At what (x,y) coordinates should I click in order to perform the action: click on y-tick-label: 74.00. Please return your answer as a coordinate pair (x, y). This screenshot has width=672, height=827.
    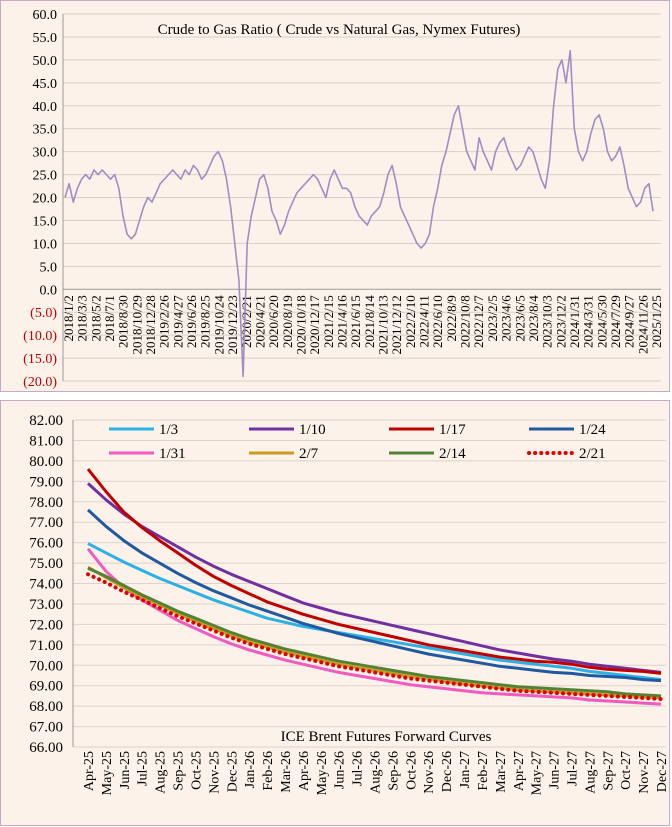
    Looking at the image, I should click on (46, 585).